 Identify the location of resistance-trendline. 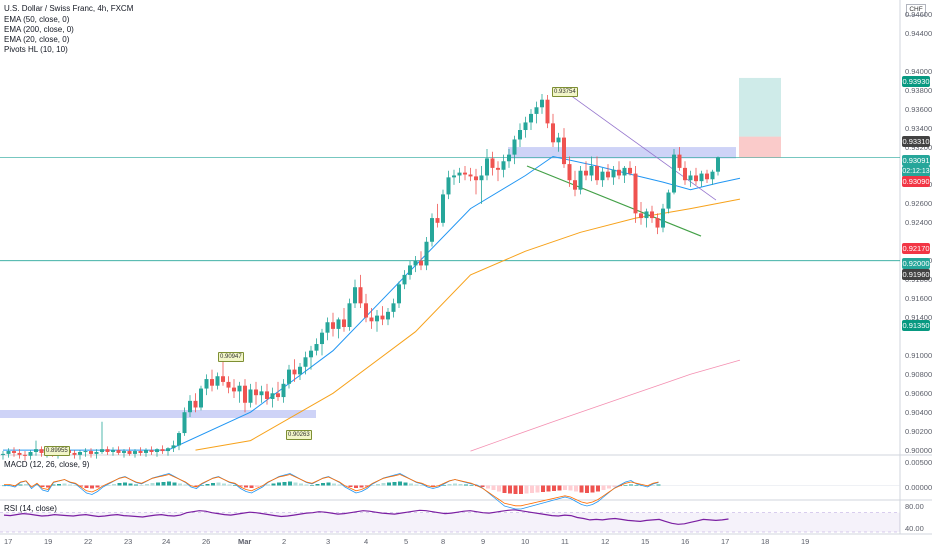
(643, 147).